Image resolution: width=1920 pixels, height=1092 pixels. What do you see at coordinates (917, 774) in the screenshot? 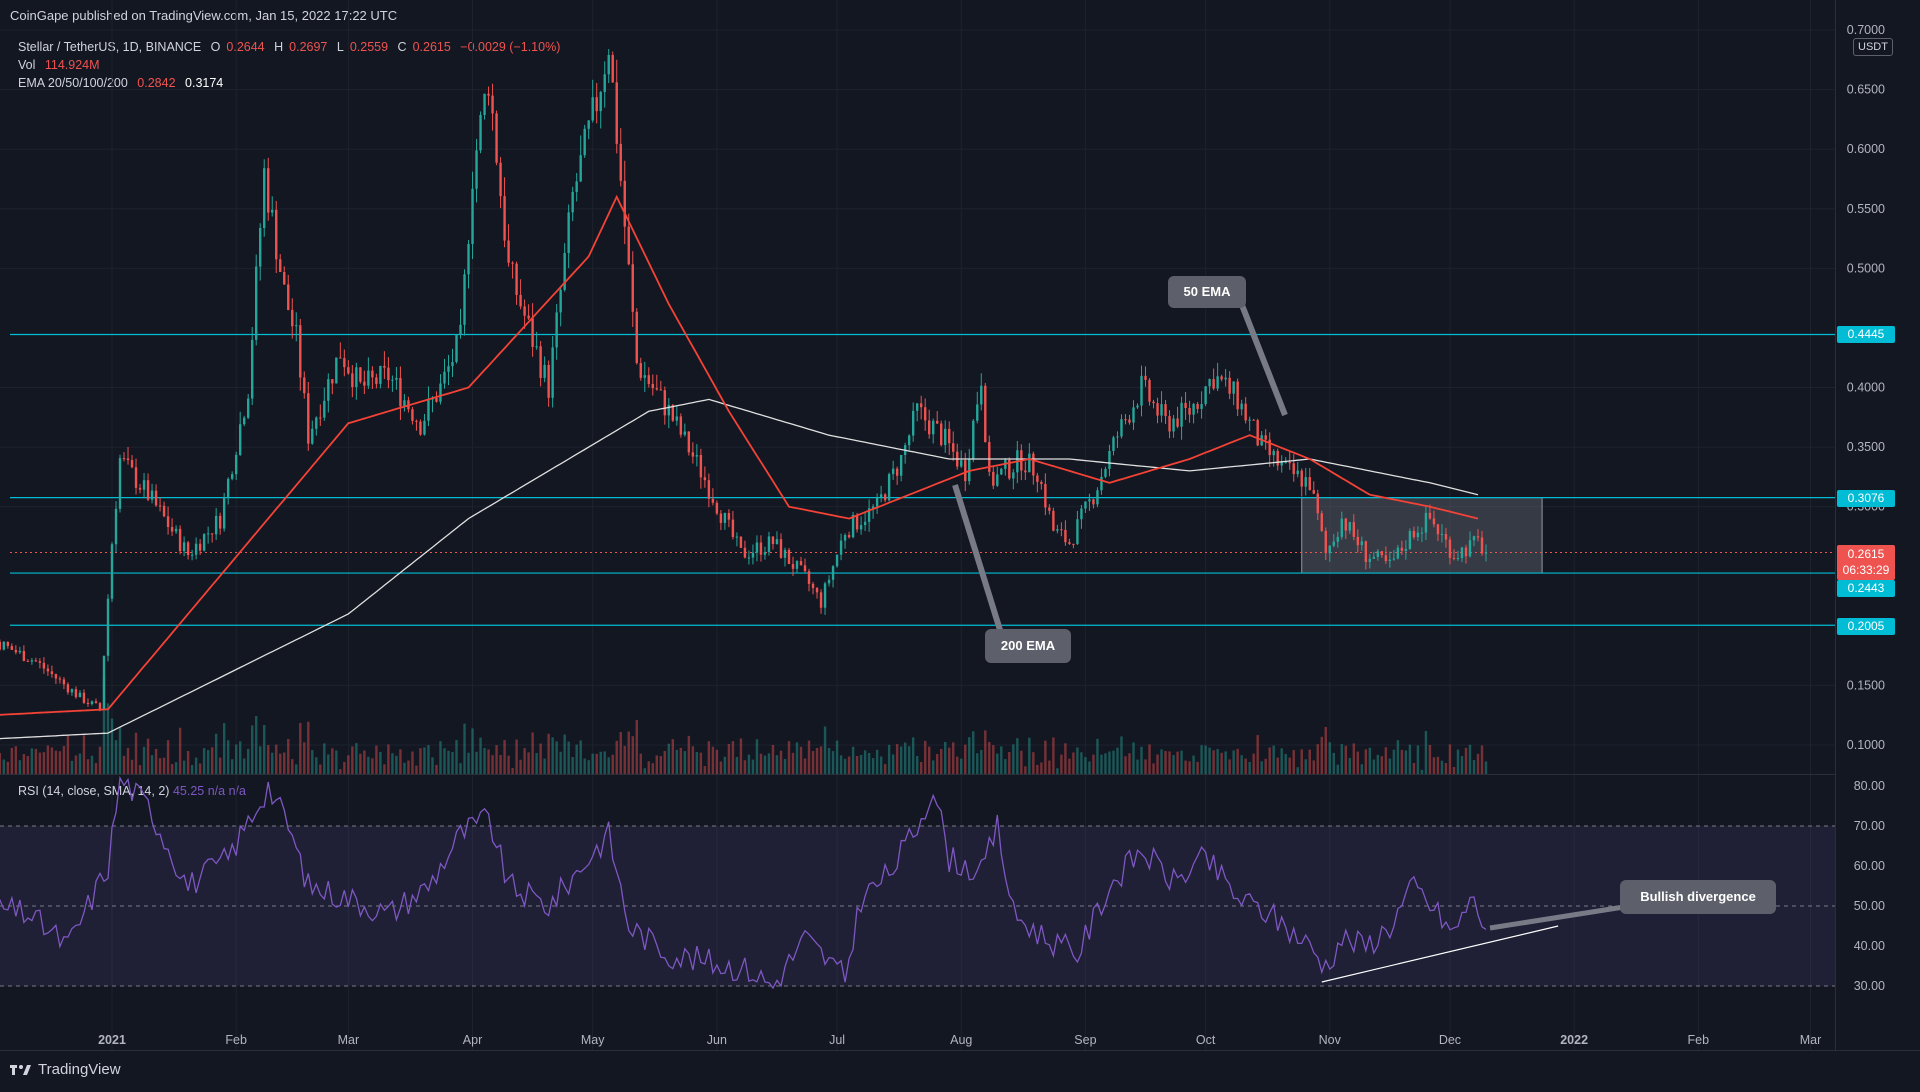
I see `pane-separator` at bounding box center [917, 774].